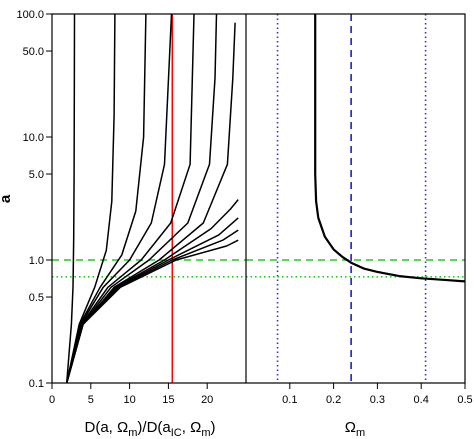 Image resolution: width=474 pixels, height=439 pixels. What do you see at coordinates (464, 400) in the screenshot?
I see `right-x-tick-label-4: 0.5` at bounding box center [464, 400].